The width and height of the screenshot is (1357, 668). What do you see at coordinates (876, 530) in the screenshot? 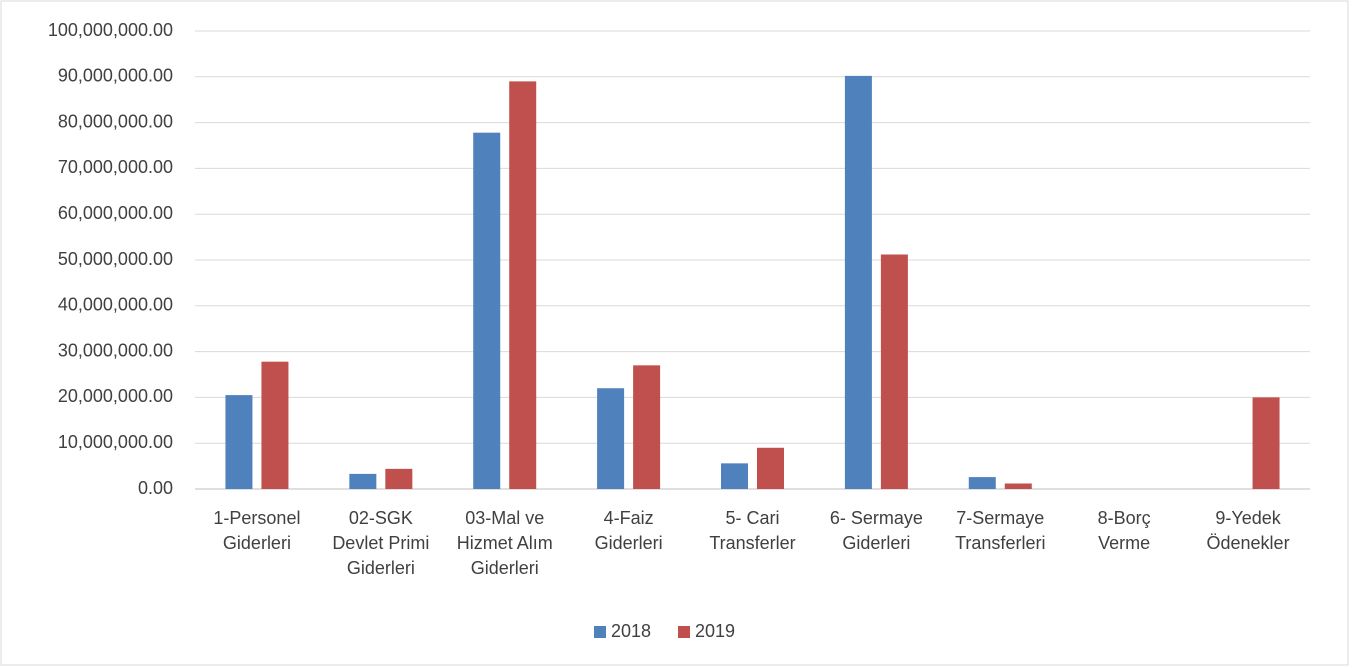
I see `x-tick-label: 6- Sermaye Giderleri` at bounding box center [876, 530].